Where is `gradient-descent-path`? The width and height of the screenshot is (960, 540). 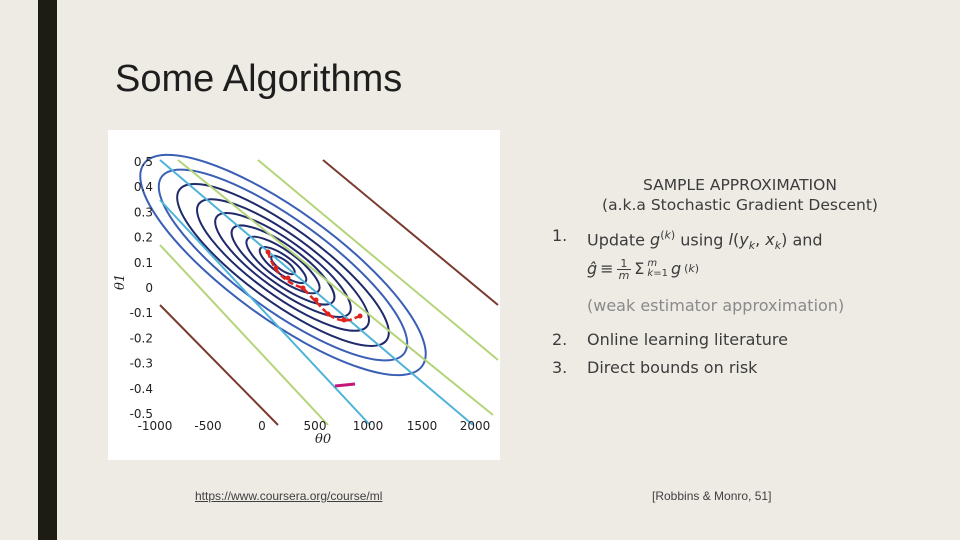 gradient-descent-path is located at coordinates (314, 318).